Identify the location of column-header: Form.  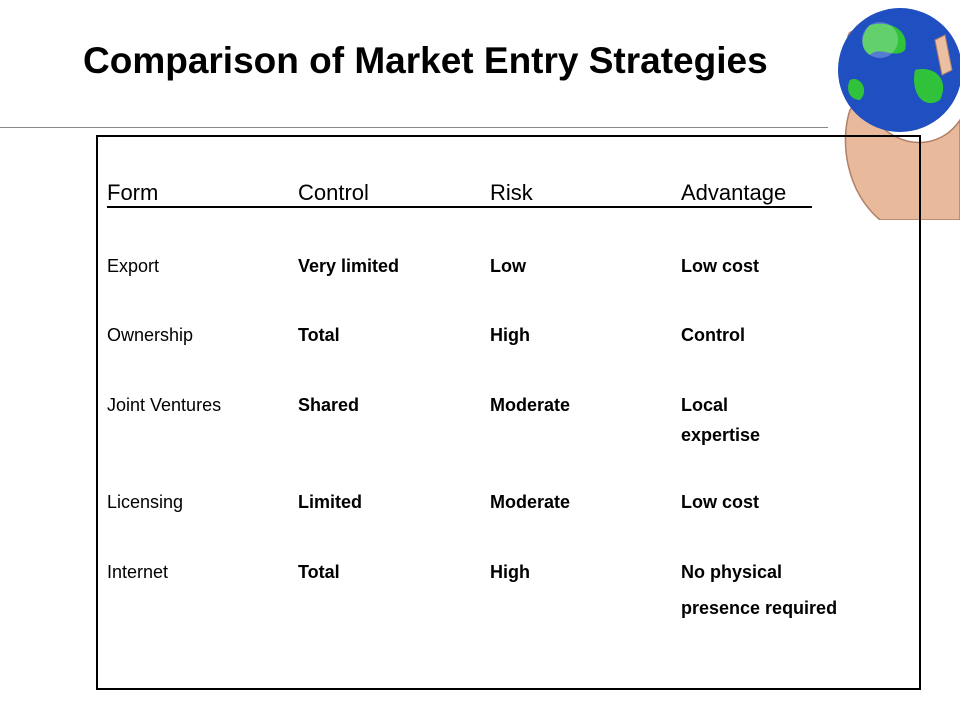
(133, 192).